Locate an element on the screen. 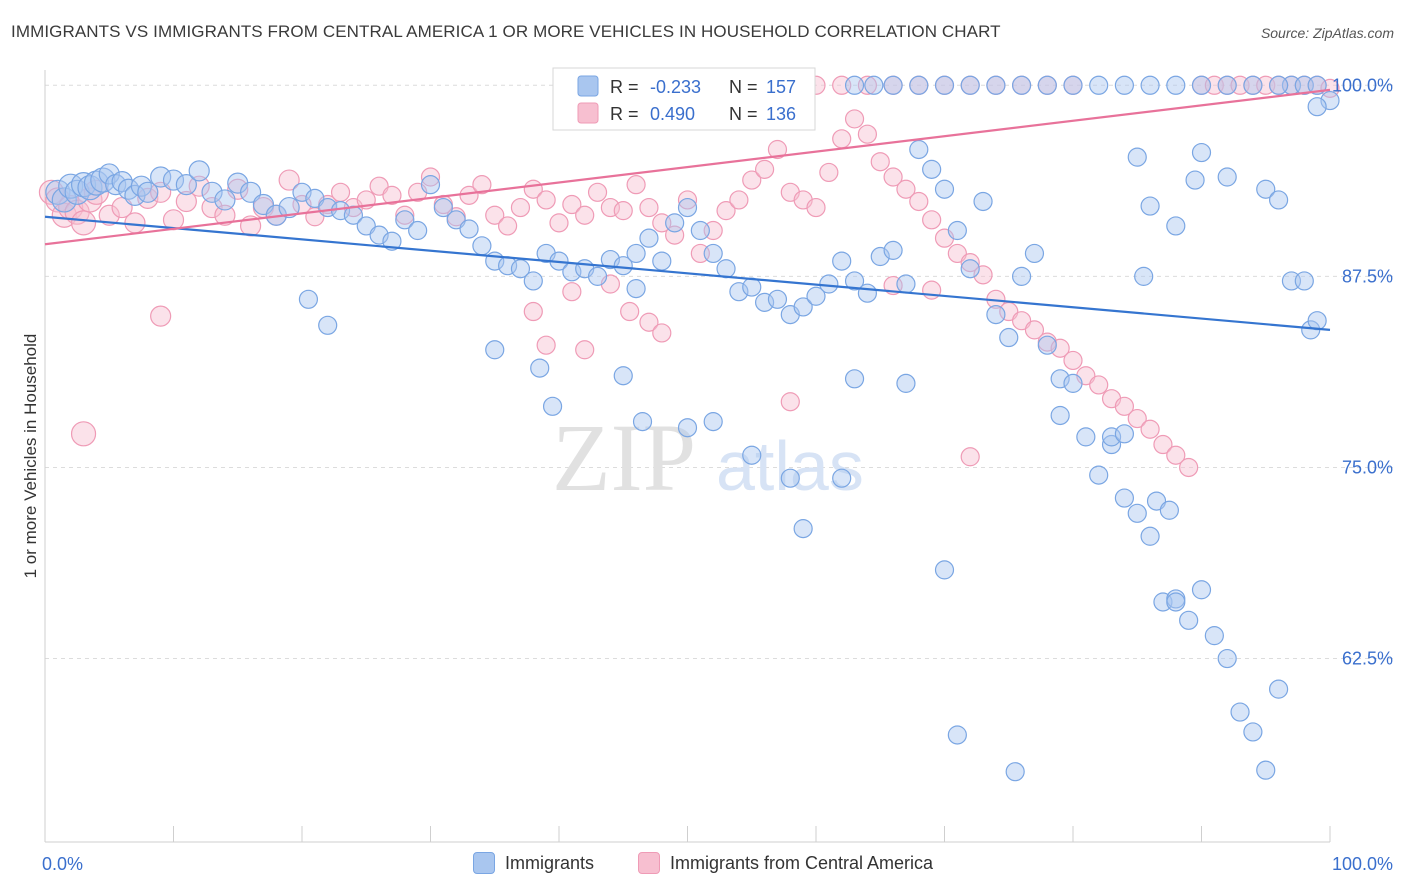 The height and width of the screenshot is (892, 1406). legend-item-immigrants: Immigrants is located at coordinates (533, 863).